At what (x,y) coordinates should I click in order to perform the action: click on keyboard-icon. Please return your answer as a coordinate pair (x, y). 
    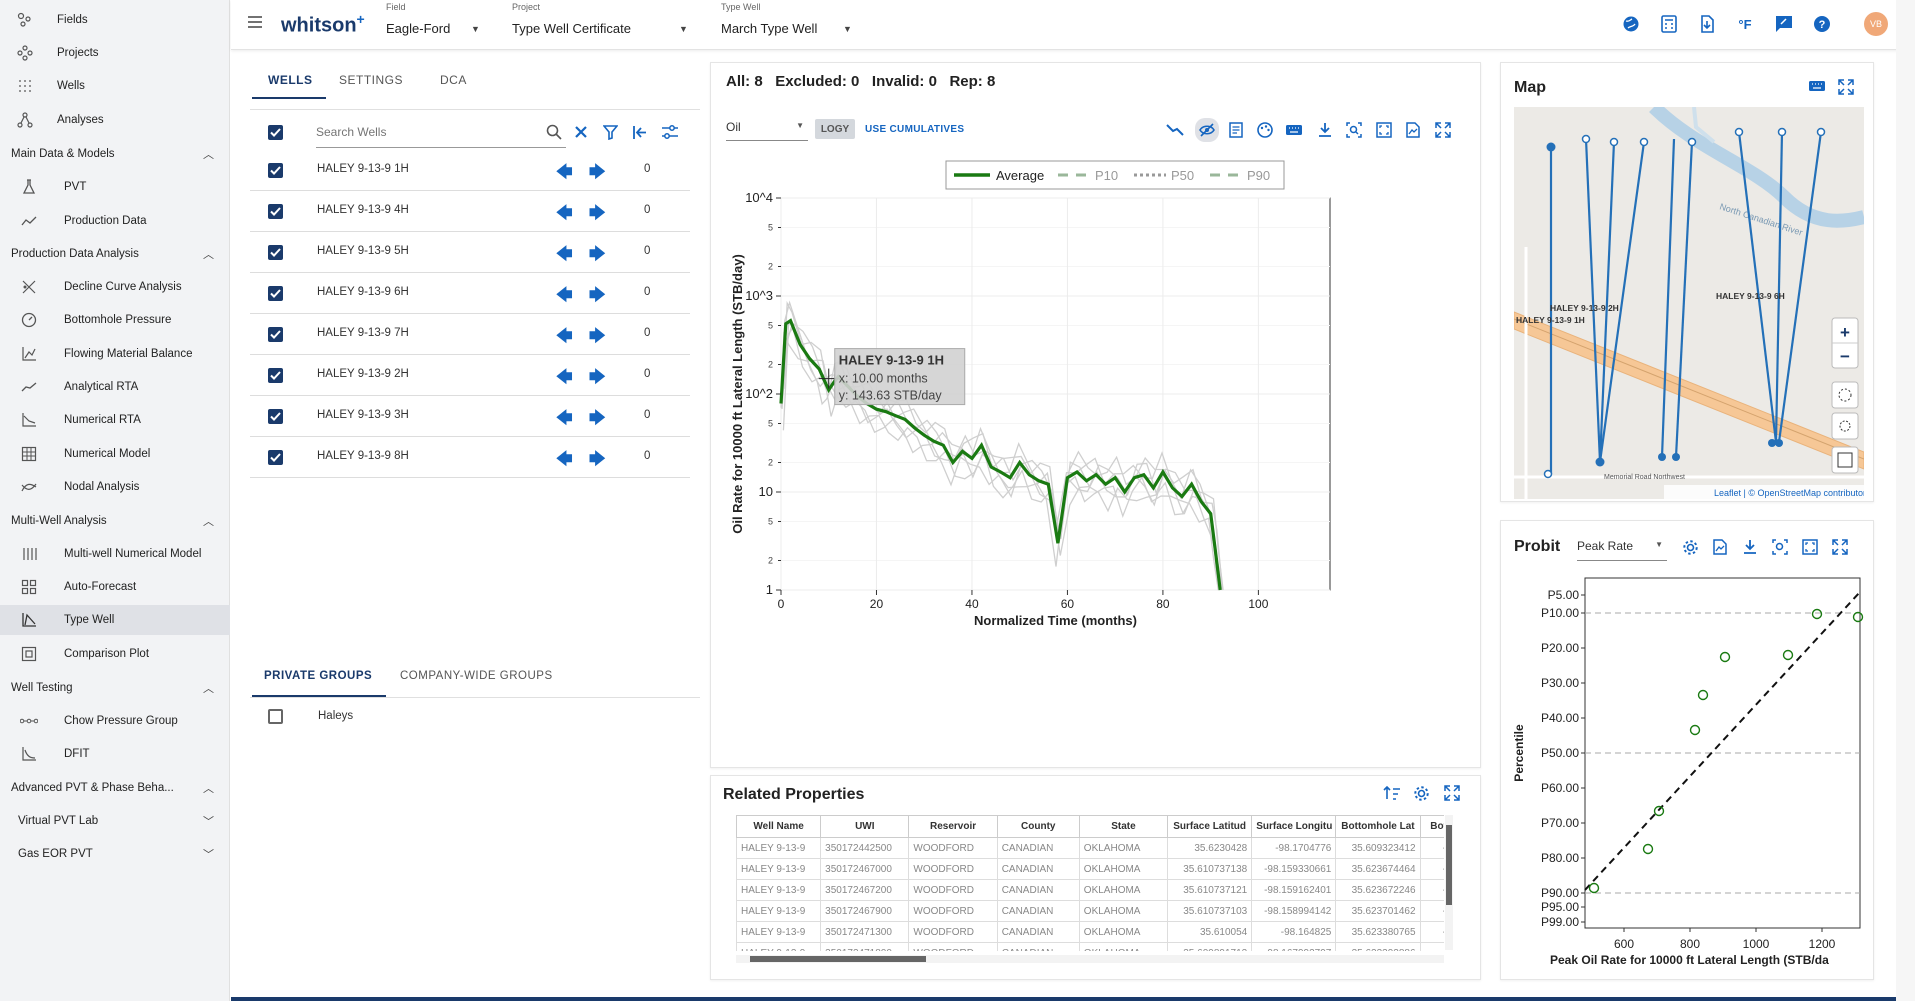
    Looking at the image, I should click on (1817, 87).